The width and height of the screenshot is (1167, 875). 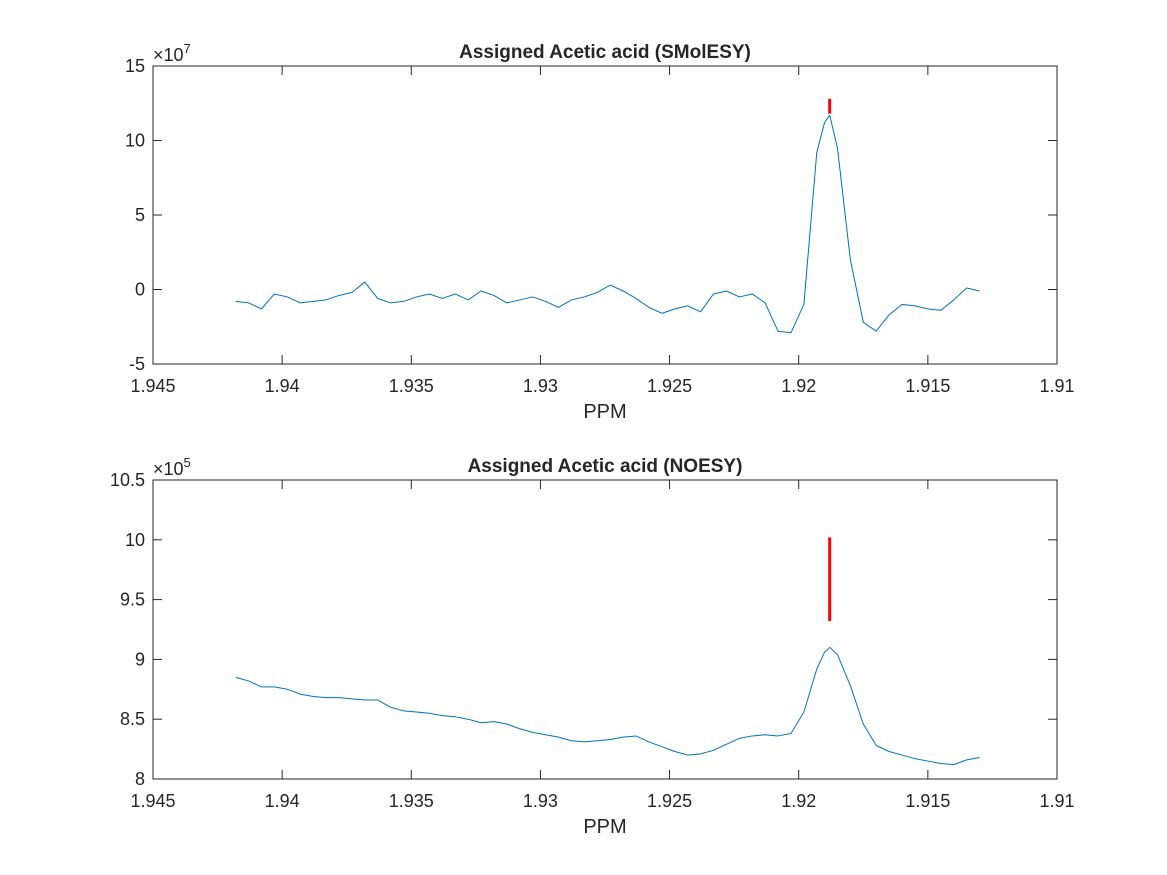 I want to click on y-tick-label: 0, so click(x=140, y=290).